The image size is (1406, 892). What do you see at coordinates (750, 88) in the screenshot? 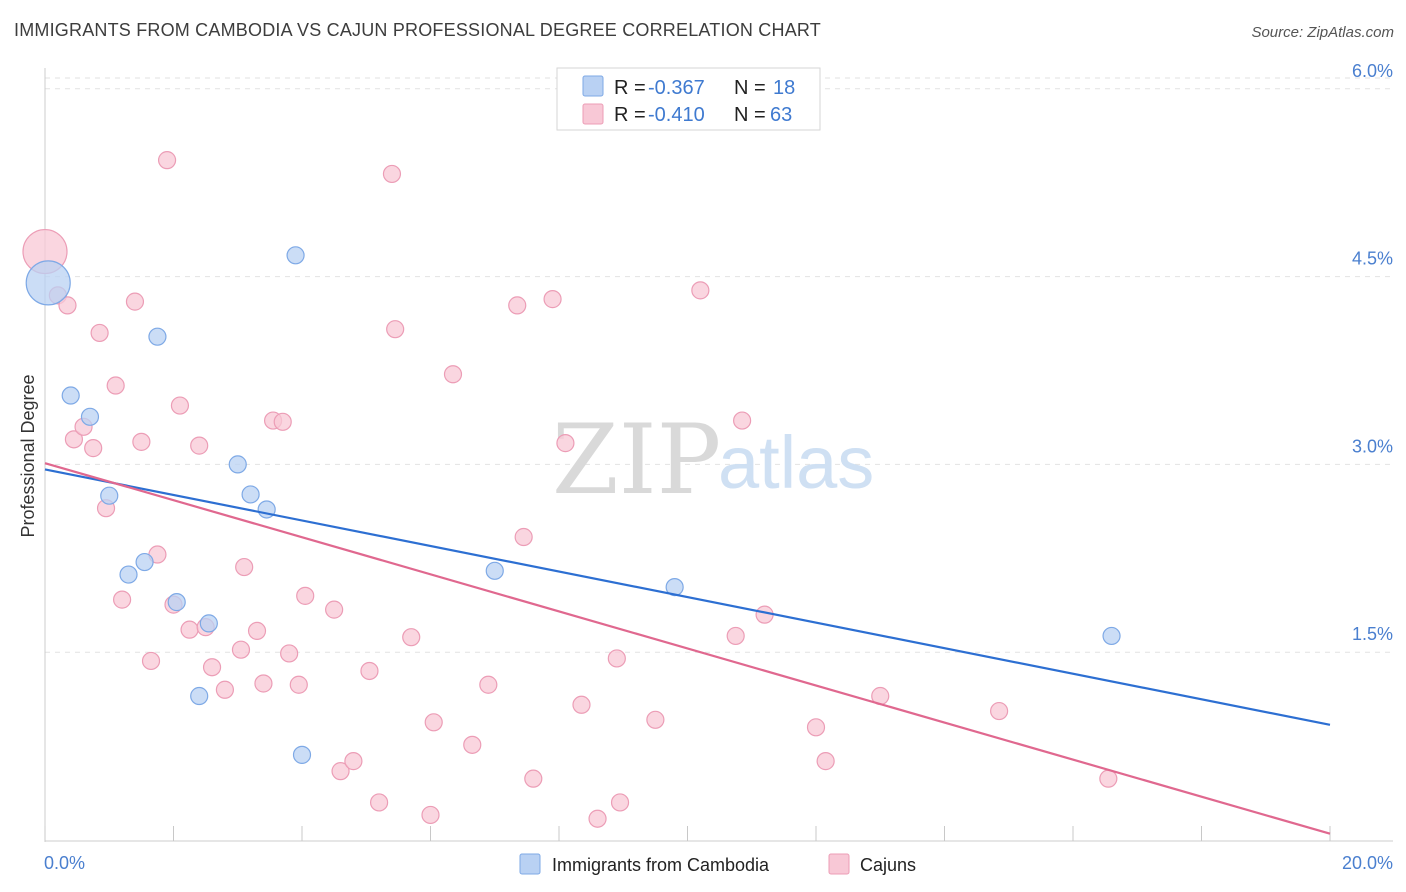
I see `legend-n-label-1: N =` at bounding box center [750, 88].